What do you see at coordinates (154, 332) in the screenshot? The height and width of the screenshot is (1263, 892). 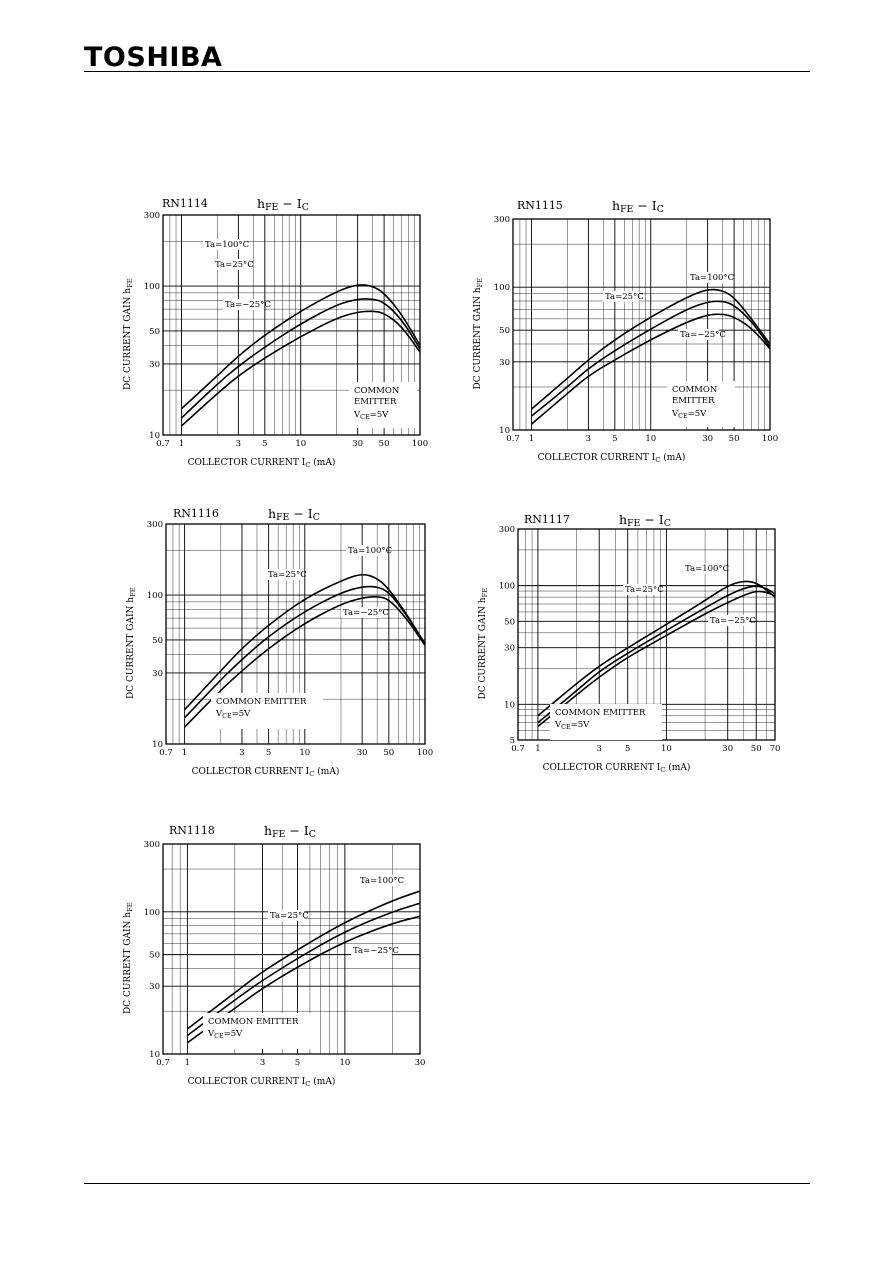 I see `y-tick-label: 50` at bounding box center [154, 332].